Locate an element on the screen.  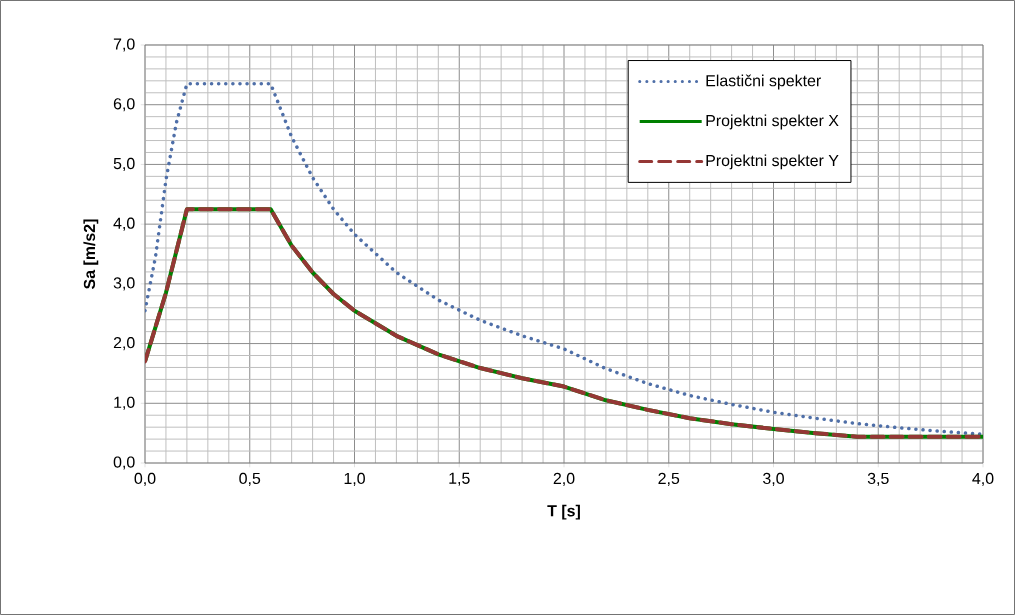
x-tick-label: 1,5 is located at coordinates (459, 479).